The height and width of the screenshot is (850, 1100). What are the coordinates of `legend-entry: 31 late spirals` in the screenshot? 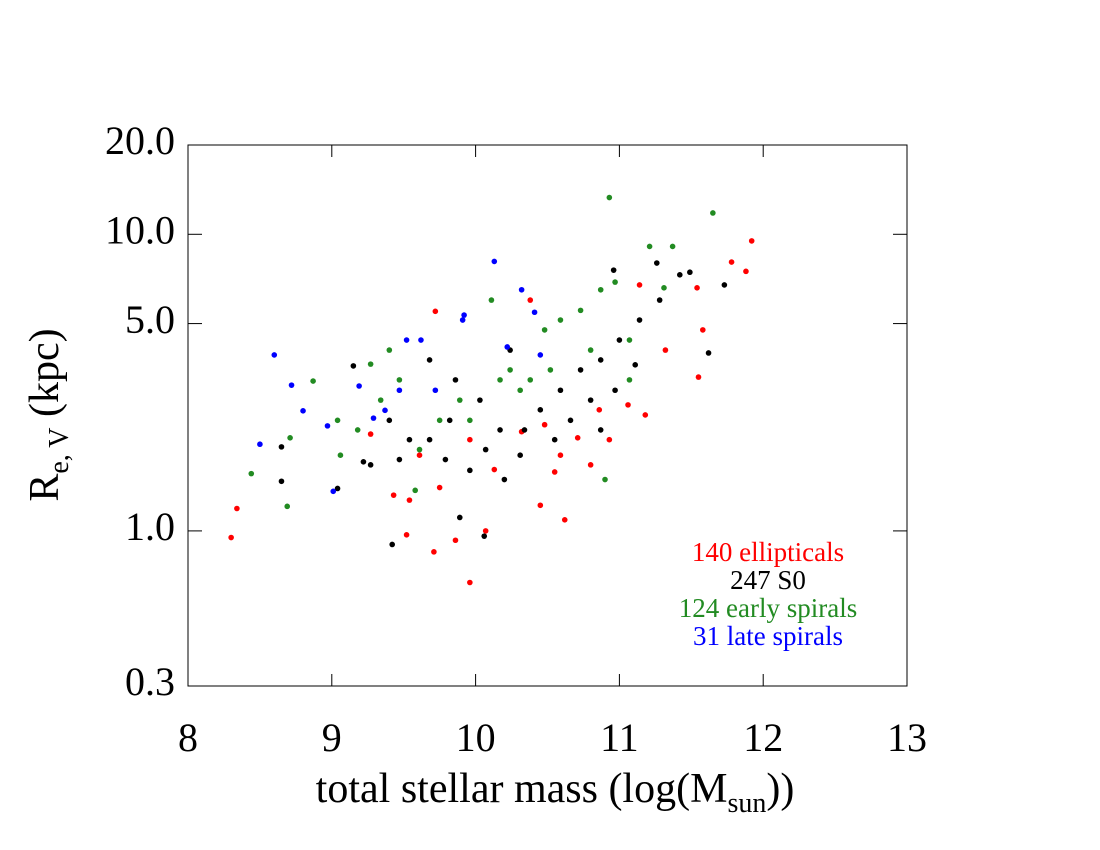 It's located at (768, 636).